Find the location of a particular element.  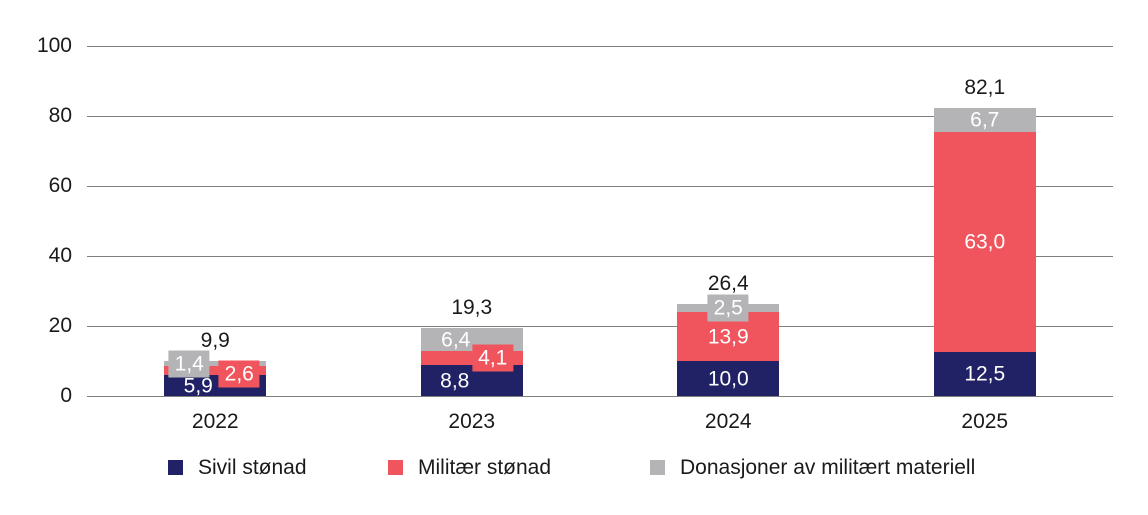

total-label: 82,1 is located at coordinates (985, 88).